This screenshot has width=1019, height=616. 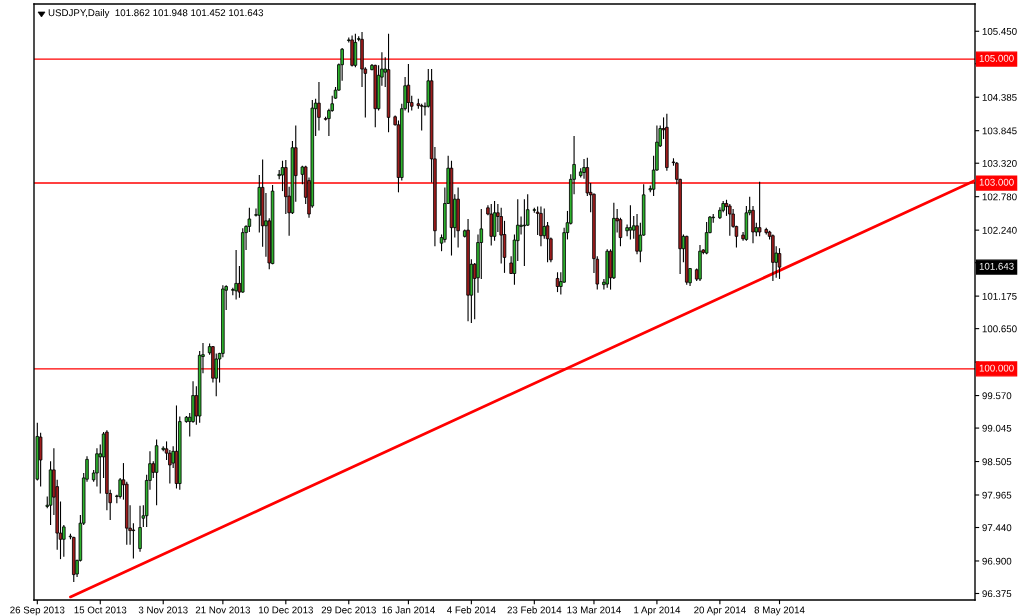 I want to click on y-tick-label: 97.440, so click(x=997, y=528).